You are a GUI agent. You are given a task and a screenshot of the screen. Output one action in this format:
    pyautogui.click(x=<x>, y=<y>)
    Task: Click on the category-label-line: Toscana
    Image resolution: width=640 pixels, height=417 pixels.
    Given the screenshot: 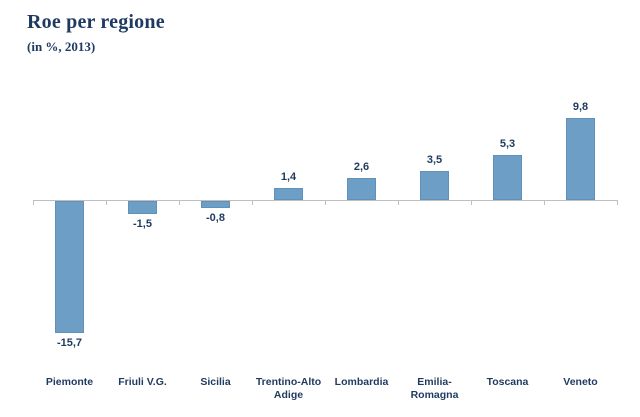 What is the action you would take?
    pyautogui.click(x=507, y=382)
    